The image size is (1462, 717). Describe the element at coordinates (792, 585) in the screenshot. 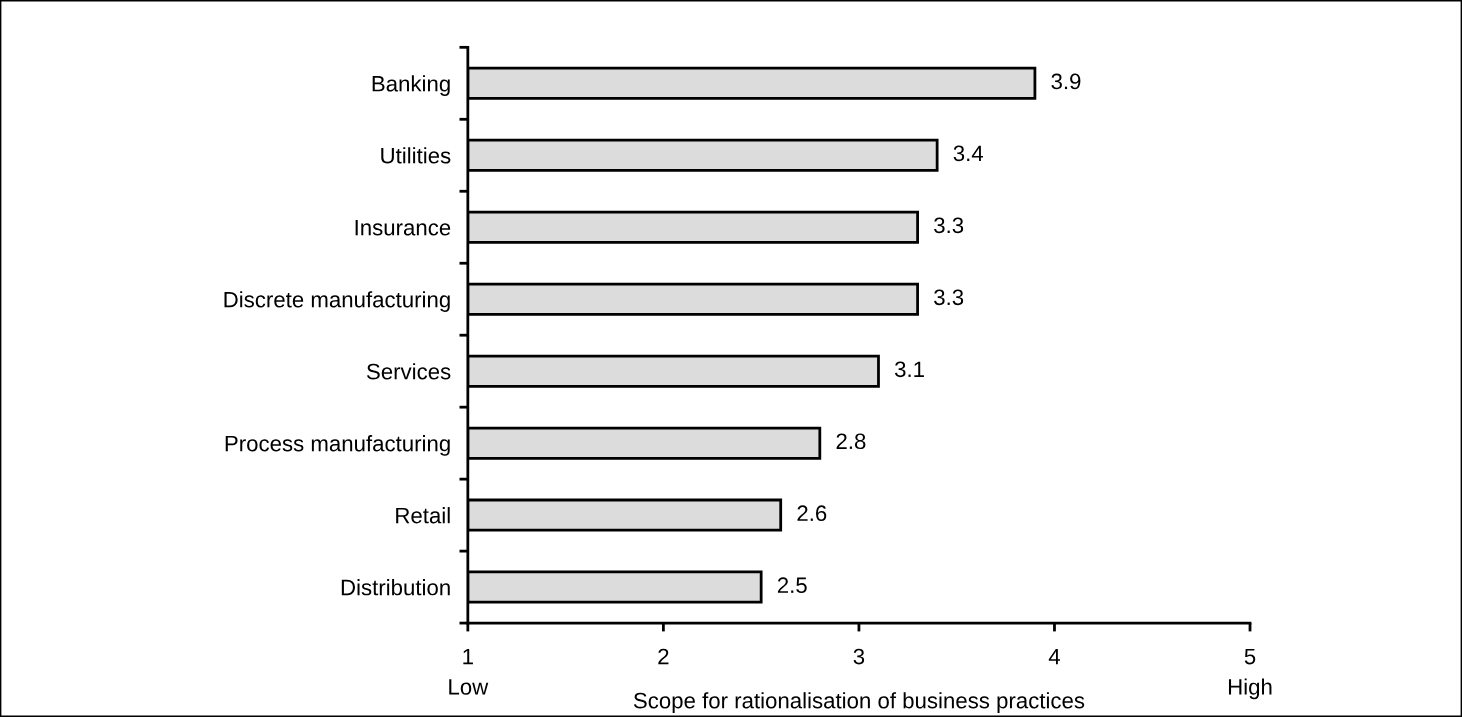

I see `data-label: 2.5` at that location.